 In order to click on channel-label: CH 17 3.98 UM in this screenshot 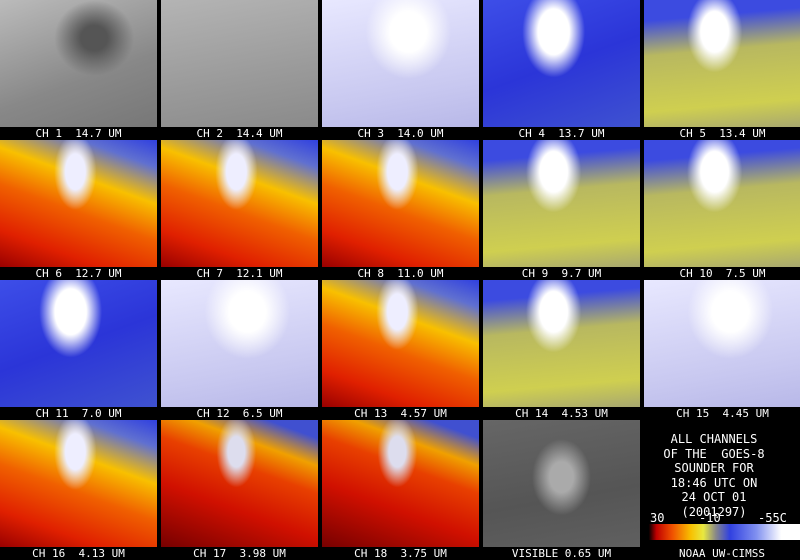, I will do `click(239, 553)`.